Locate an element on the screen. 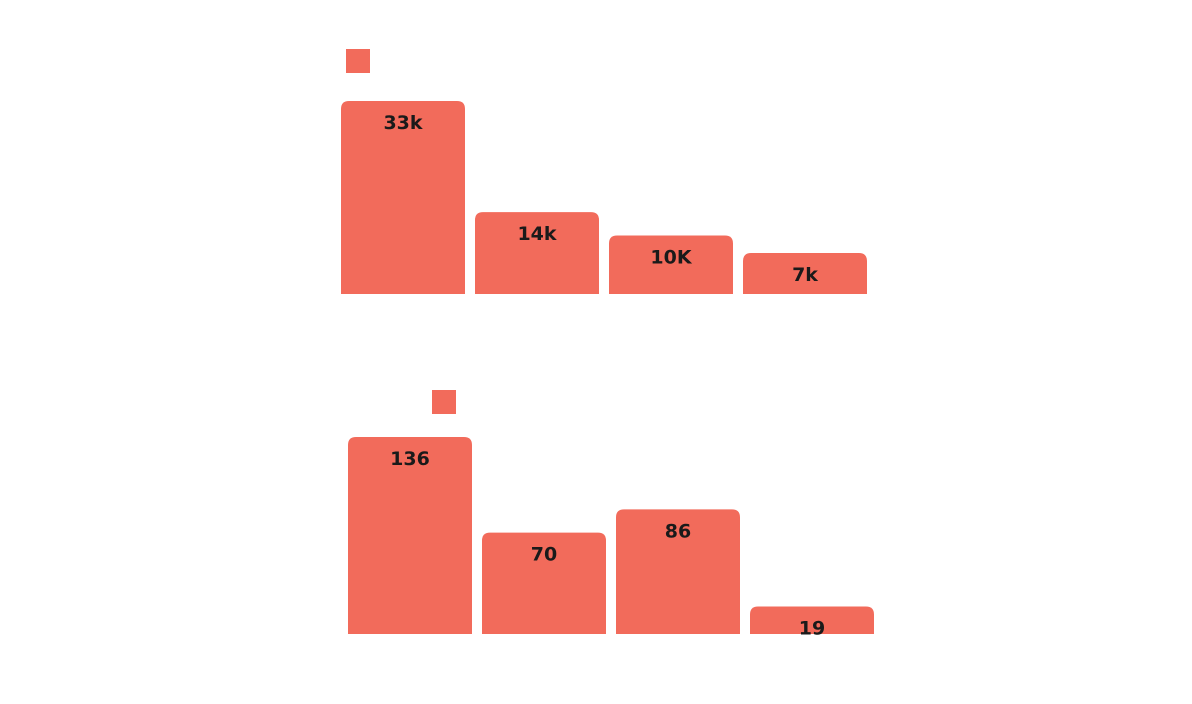 This screenshot has width=1192, height=704. bar-value-label: 86 is located at coordinates (678, 531).